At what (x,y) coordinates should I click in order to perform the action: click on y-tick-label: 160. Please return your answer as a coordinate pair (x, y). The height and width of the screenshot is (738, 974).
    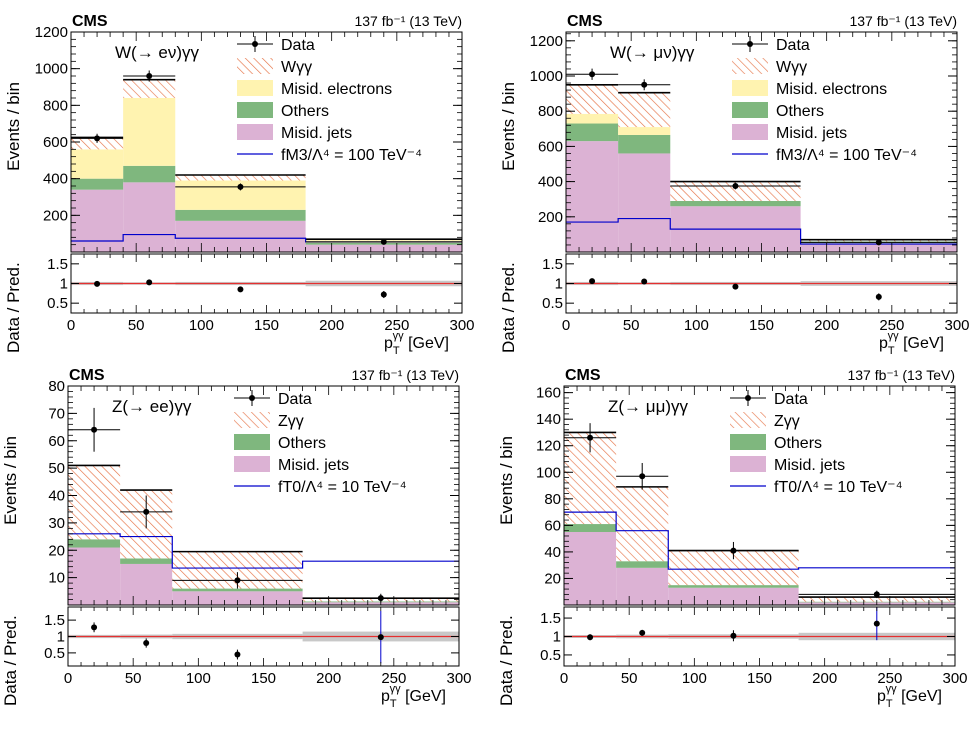
    Looking at the image, I should click on (548, 393).